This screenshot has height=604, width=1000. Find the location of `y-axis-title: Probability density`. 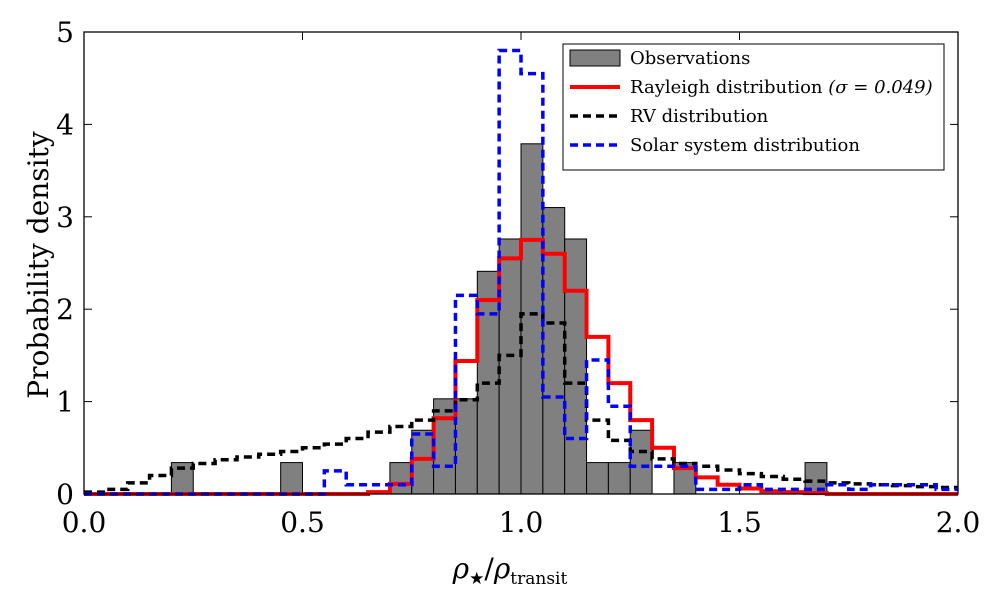

y-axis-title: Probability density is located at coordinates (38, 265).